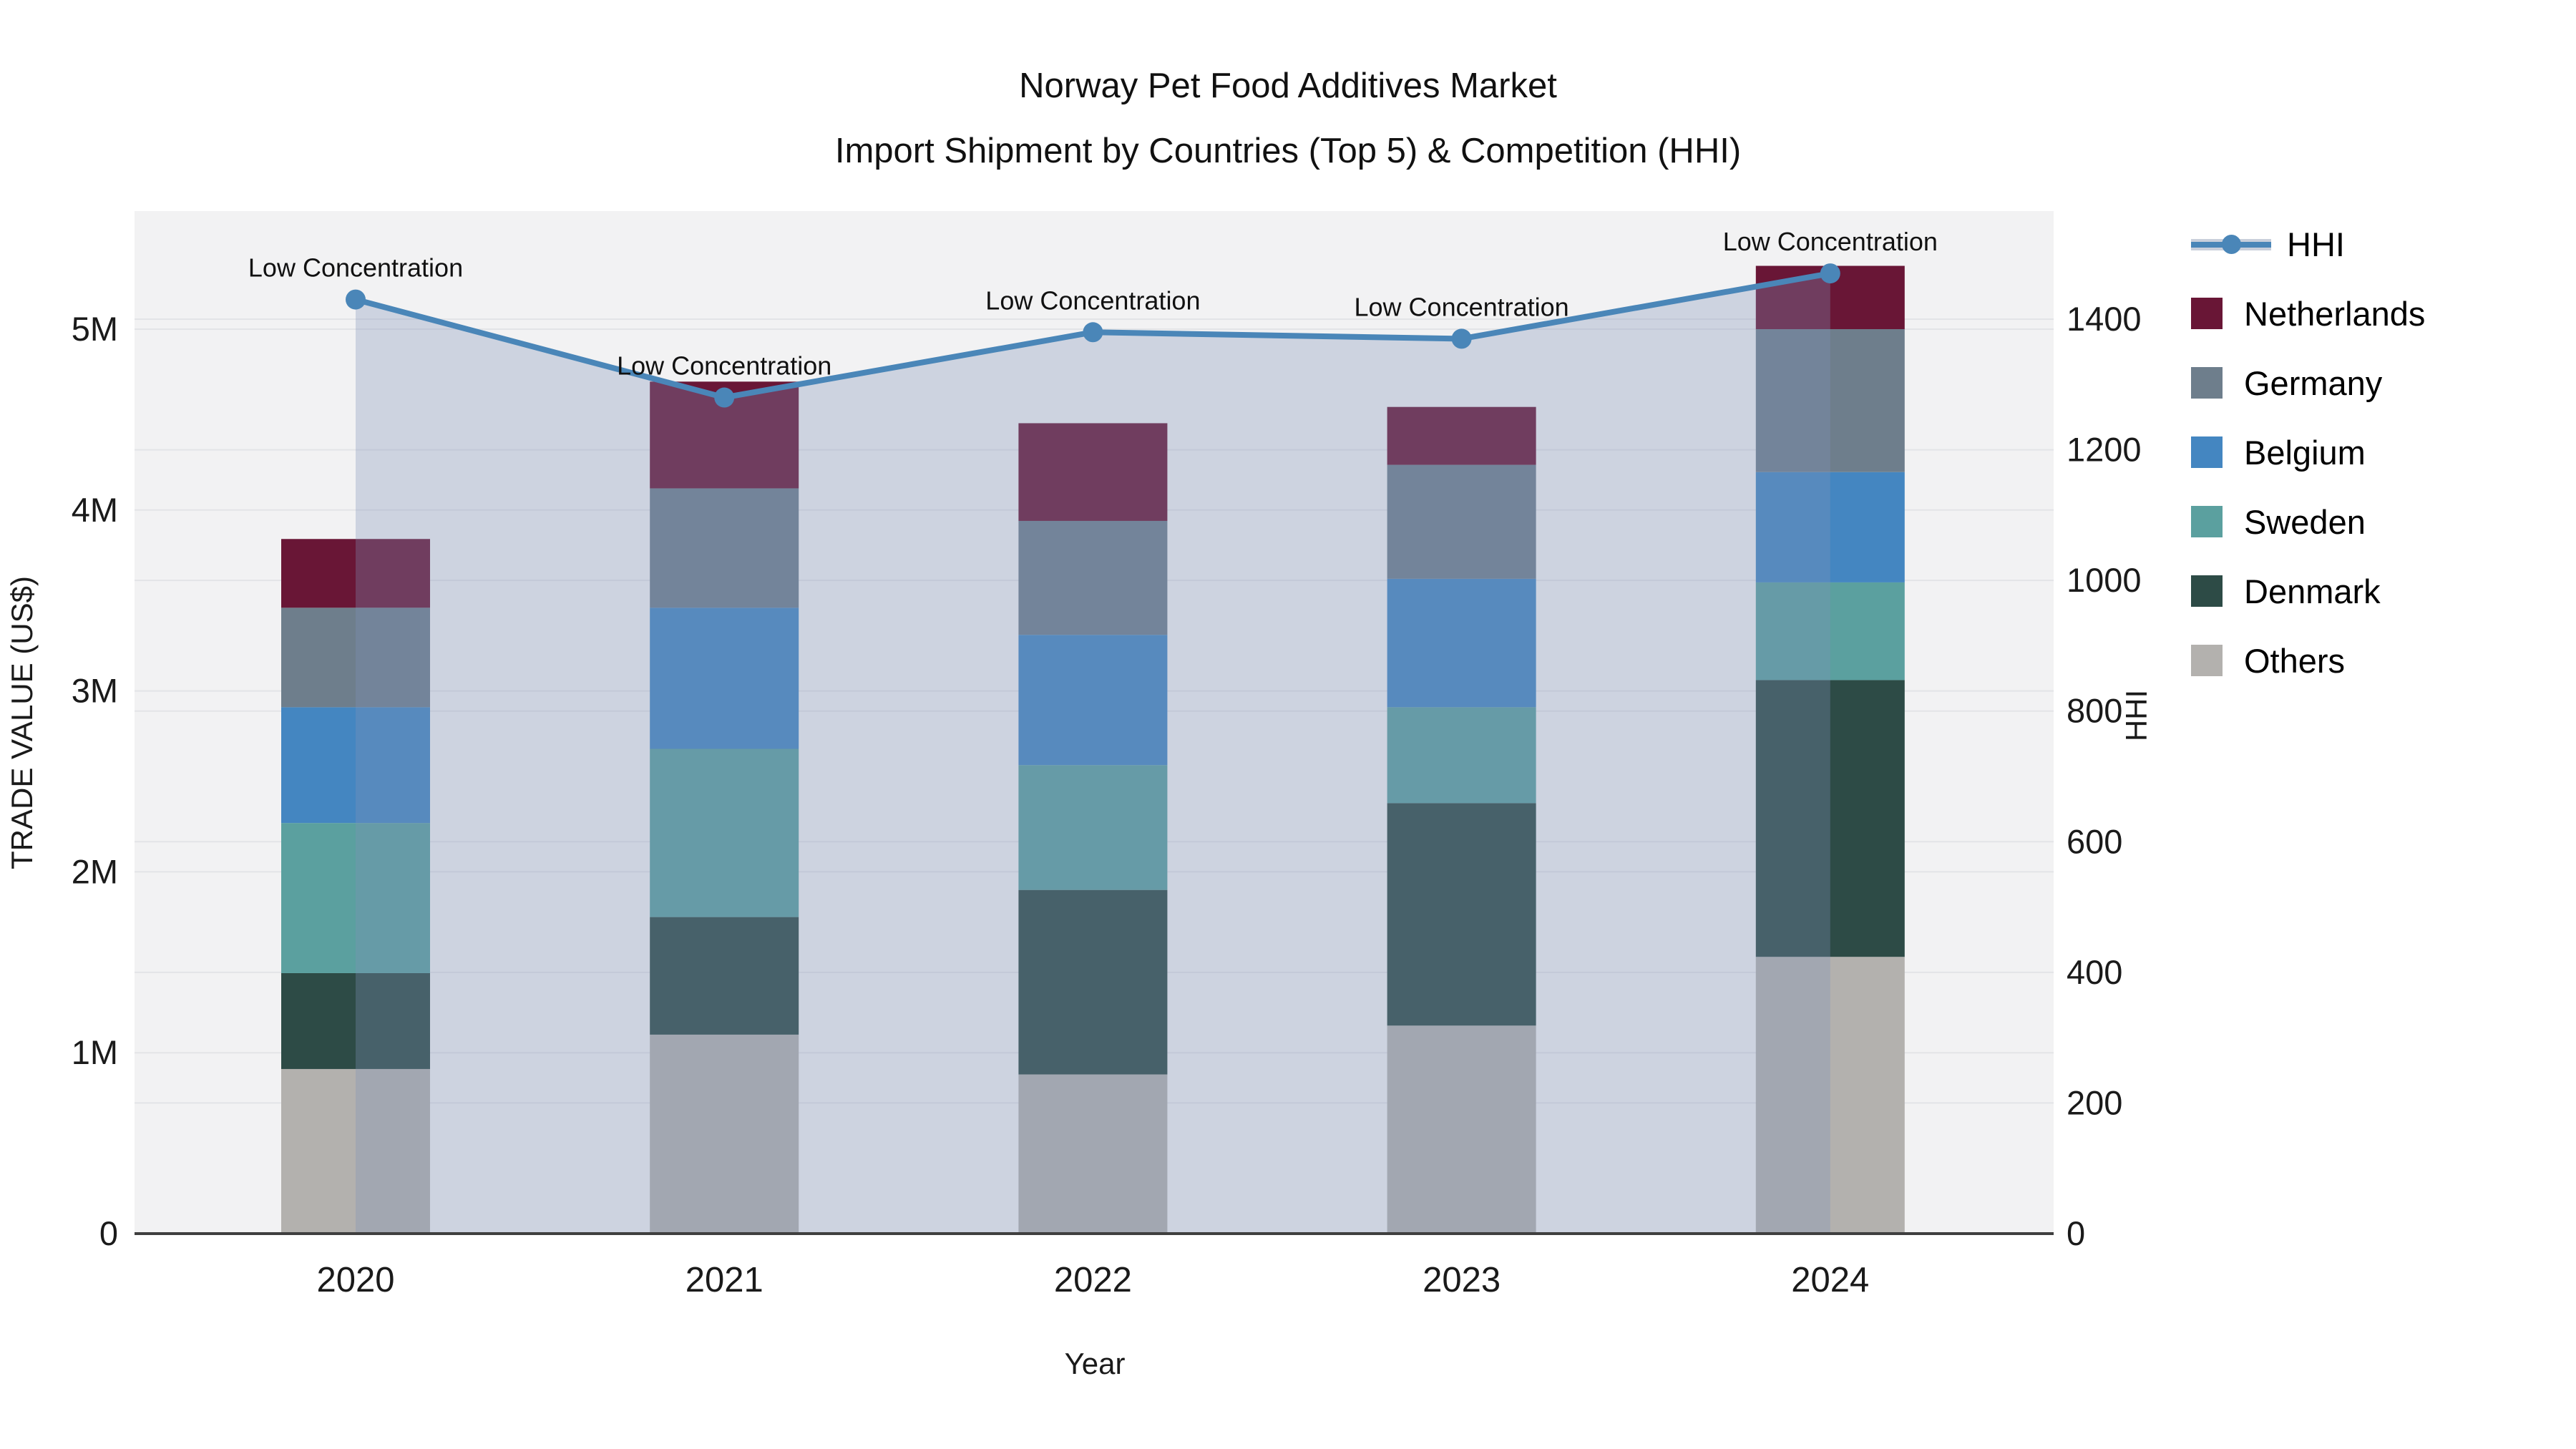 The image size is (2576, 1449). I want to click on legend-item-denmark: Denmark, so click(2308, 591).